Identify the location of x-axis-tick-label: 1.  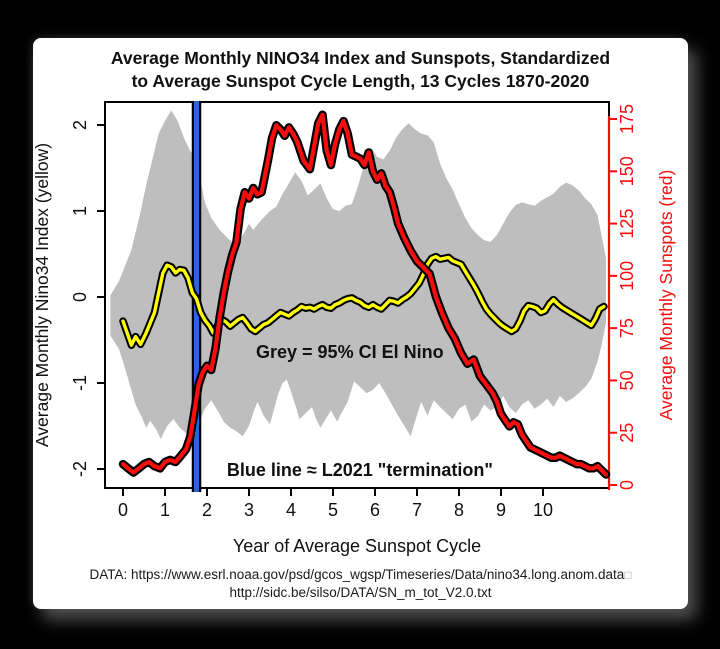
(165, 510).